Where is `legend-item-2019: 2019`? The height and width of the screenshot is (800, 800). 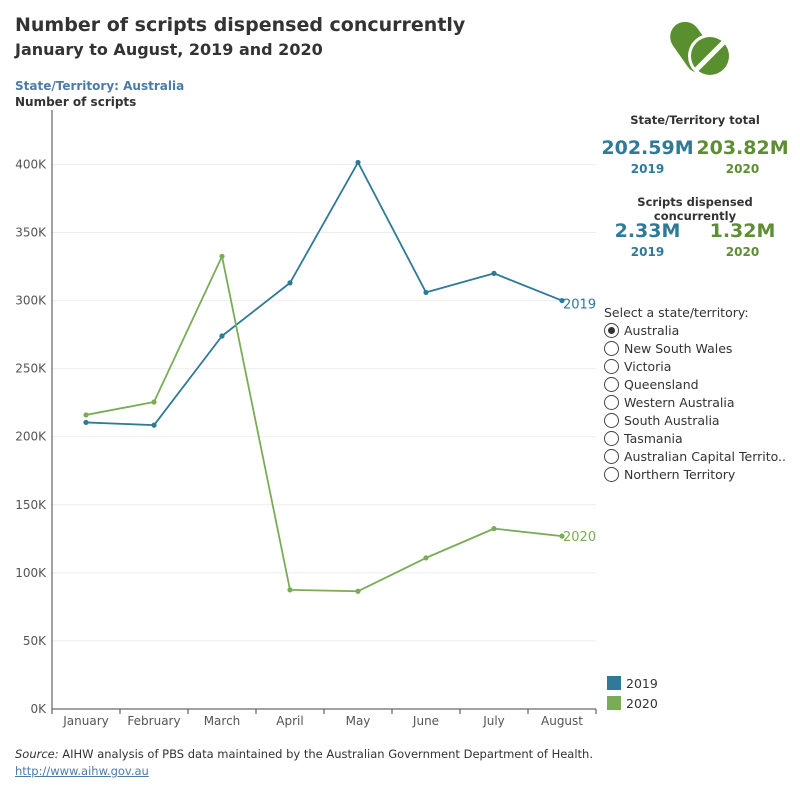
legend-item-2019: 2019 is located at coordinates (632, 683).